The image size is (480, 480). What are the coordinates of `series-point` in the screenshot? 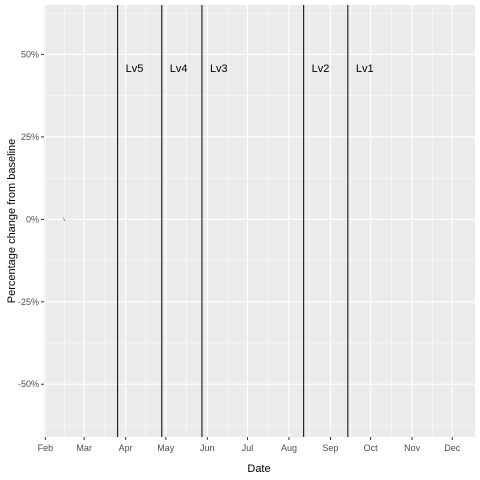 It's located at (64, 219).